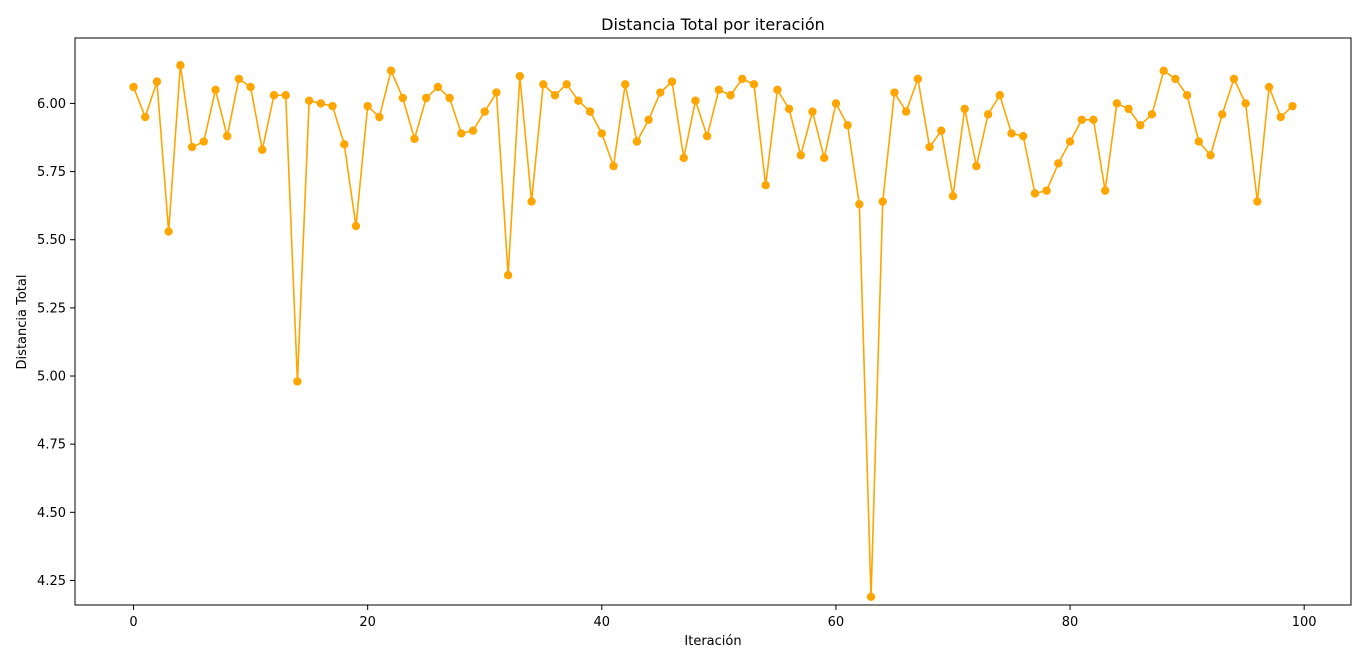  I want to click on y-tick-label: 5.25, so click(51, 308).